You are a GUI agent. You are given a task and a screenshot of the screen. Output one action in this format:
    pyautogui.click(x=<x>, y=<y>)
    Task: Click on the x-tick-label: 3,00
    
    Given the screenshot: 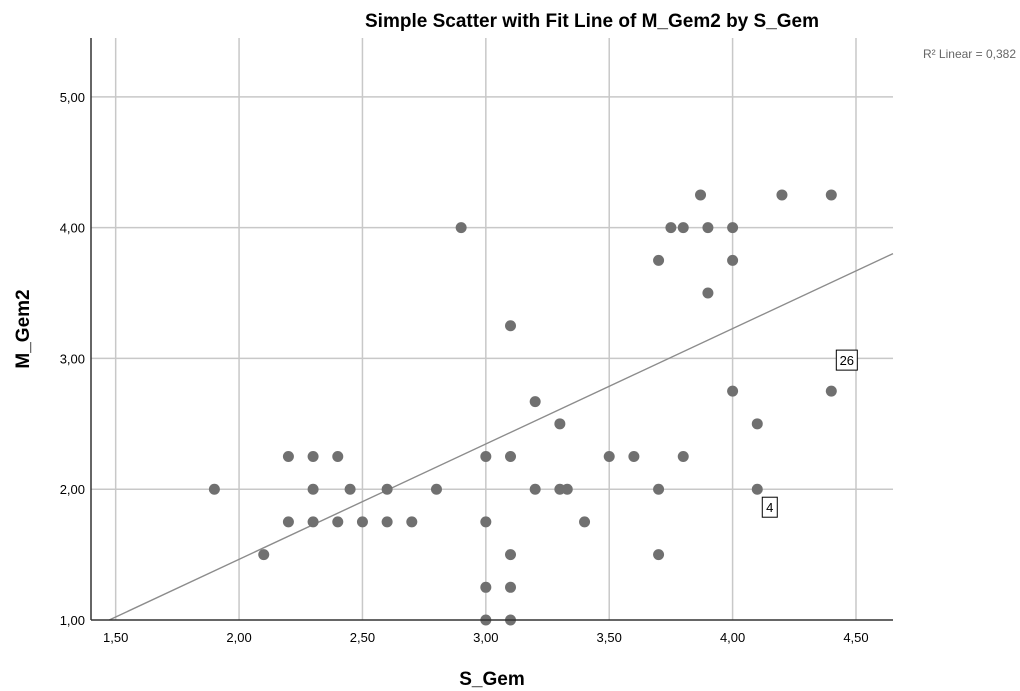 What is the action you would take?
    pyautogui.click(x=485, y=637)
    